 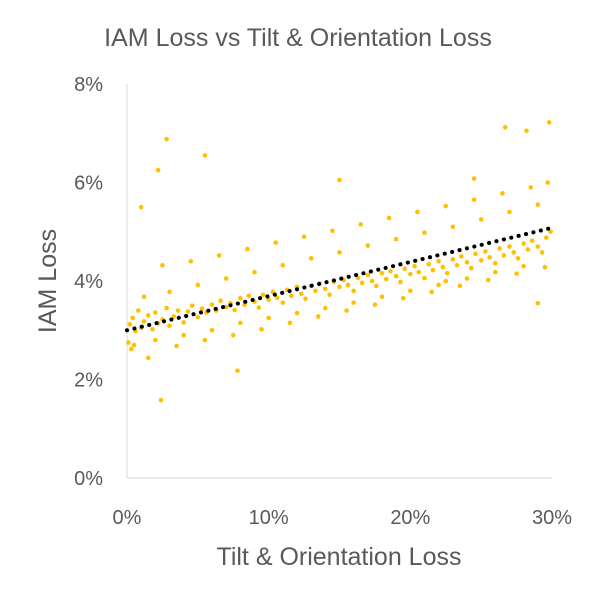 I want to click on x-tick-labels: 0% 10% 20% 30%, so click(x=343, y=518).